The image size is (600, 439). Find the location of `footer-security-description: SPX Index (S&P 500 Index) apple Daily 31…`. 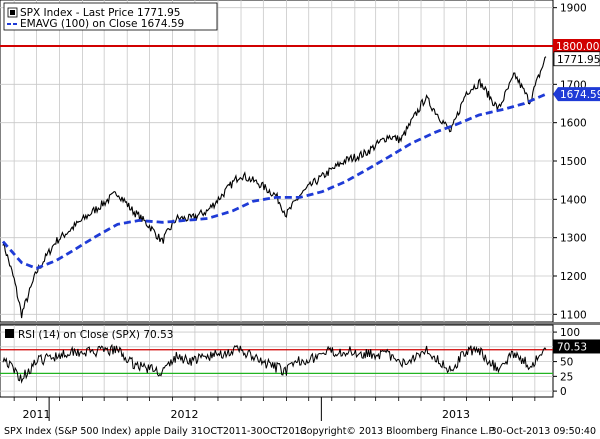

footer-security-description: SPX Index (S&P 500 Index) apple Daily 31… is located at coordinates (155, 431).